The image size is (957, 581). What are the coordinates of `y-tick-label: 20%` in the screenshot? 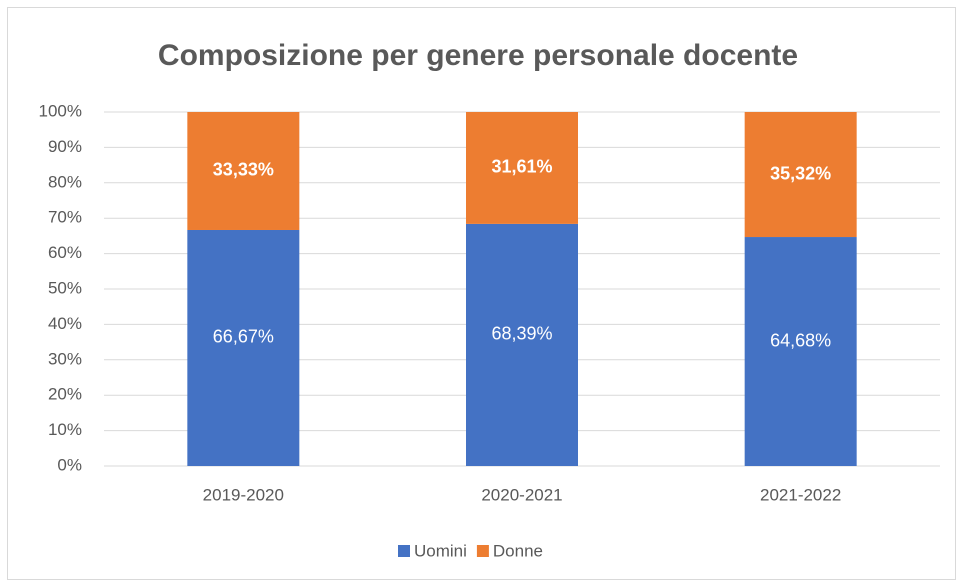 It's located at (65, 394).